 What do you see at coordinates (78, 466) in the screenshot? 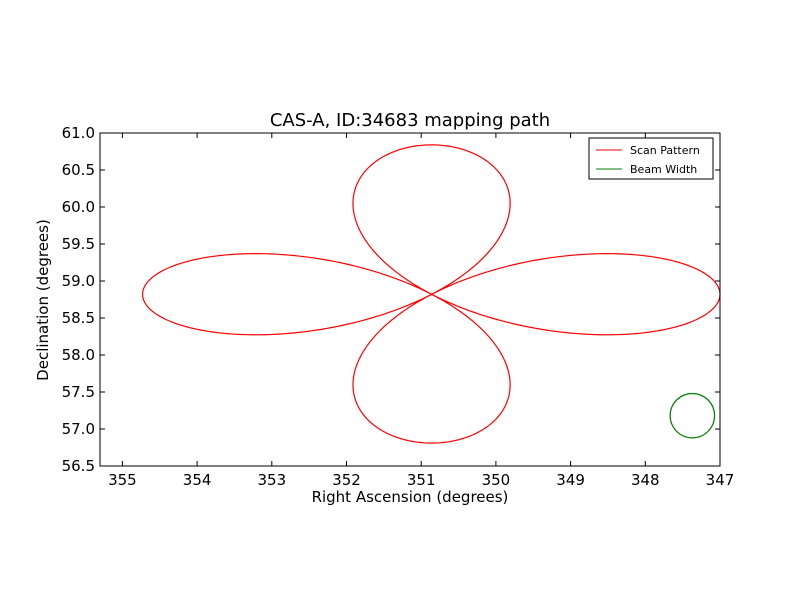
I see `y-tick-label: 56.5` at bounding box center [78, 466].